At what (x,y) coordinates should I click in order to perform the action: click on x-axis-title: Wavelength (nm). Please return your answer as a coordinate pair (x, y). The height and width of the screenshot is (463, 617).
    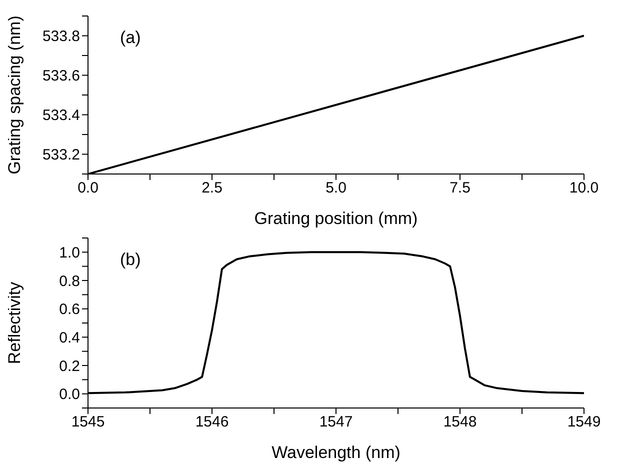
    Looking at the image, I should click on (336, 452).